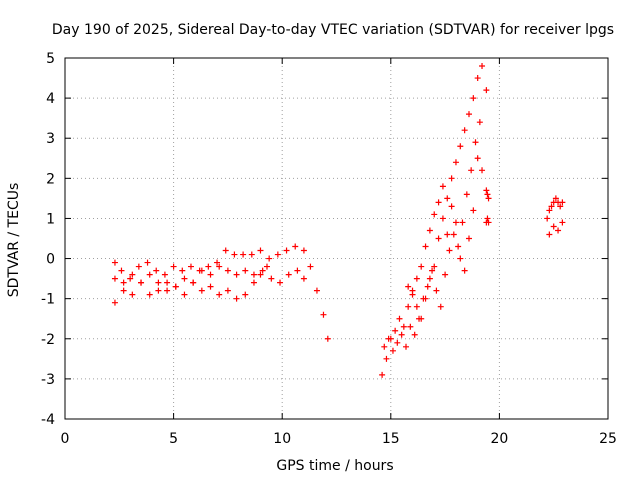  Describe the element at coordinates (445, 238) in the screenshot. I see `series-track-f` at that location.